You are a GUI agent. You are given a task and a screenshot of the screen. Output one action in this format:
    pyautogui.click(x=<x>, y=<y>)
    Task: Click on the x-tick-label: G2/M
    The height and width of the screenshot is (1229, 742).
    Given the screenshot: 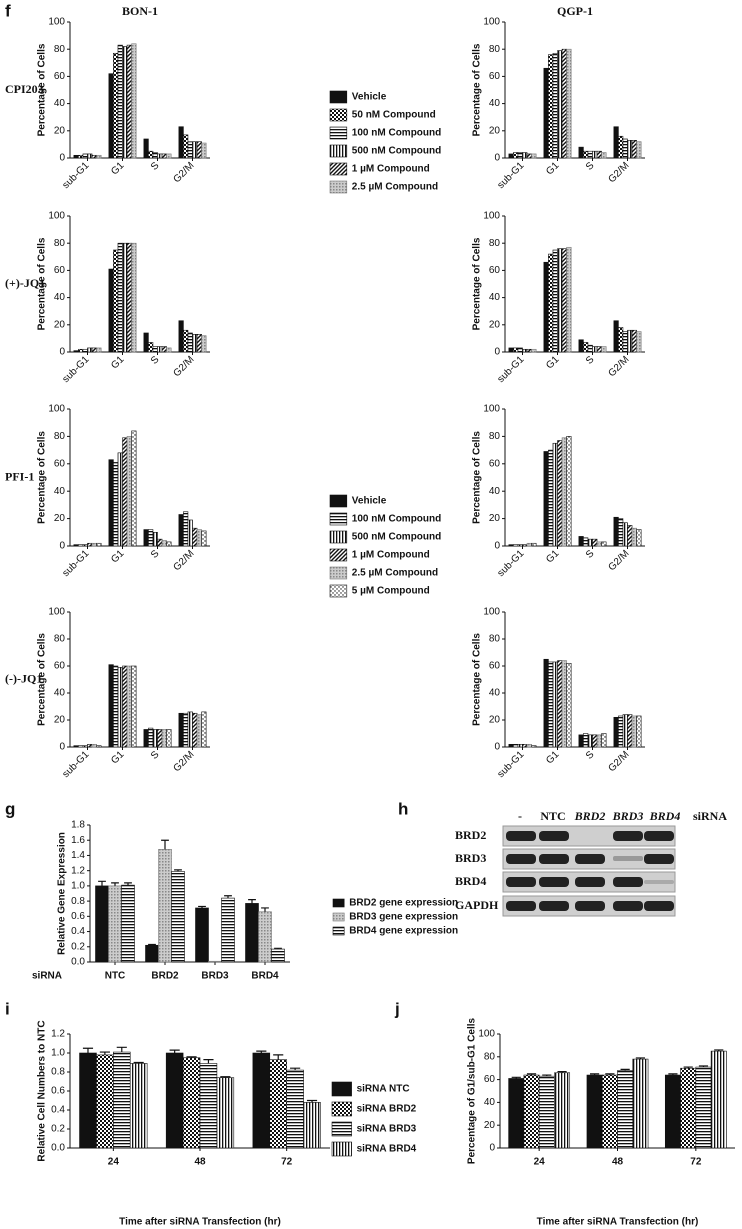 What is the action you would take?
    pyautogui.click(x=618, y=366)
    